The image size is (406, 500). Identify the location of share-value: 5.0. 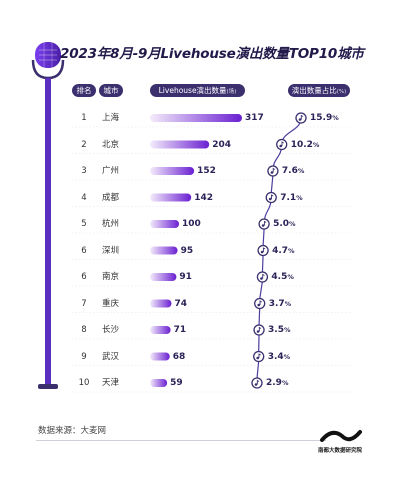
(281, 224).